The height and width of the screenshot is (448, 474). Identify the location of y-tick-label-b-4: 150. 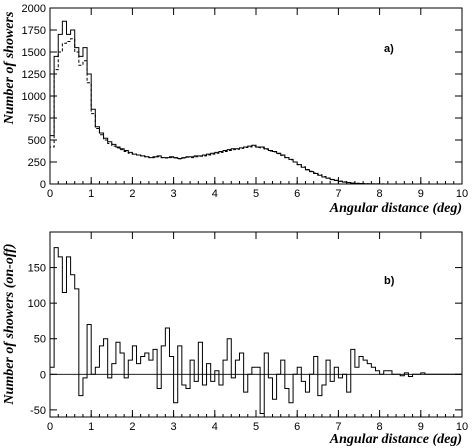
(37, 269).